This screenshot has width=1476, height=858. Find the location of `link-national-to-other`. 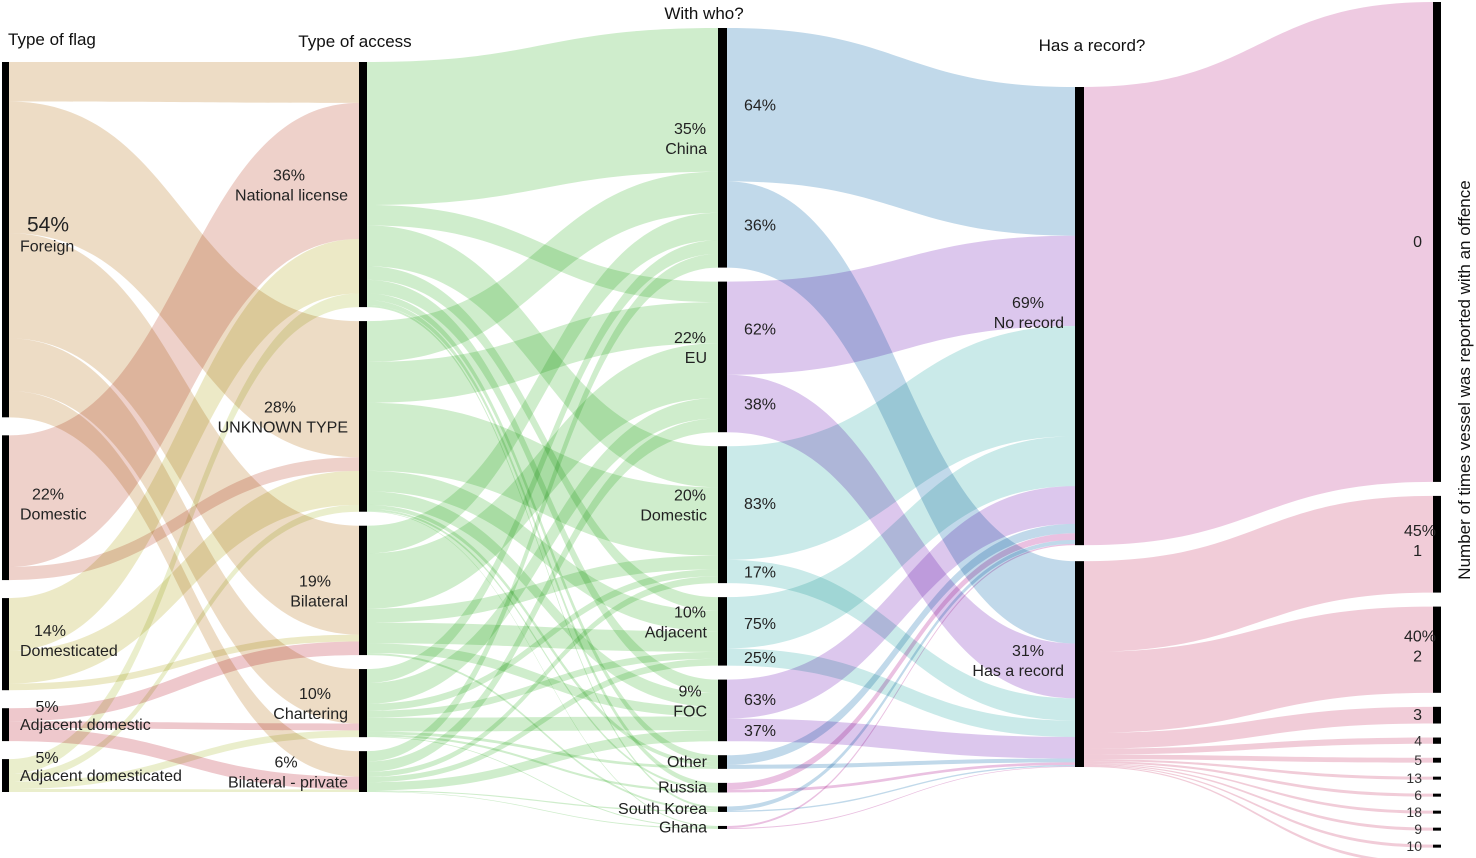

link-national-to-other is located at coordinates (542, 528).